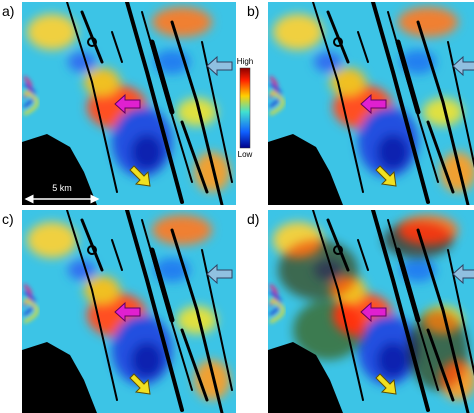  Describe the element at coordinates (253, 219) in the screenshot. I see `panel-label: d)` at that location.